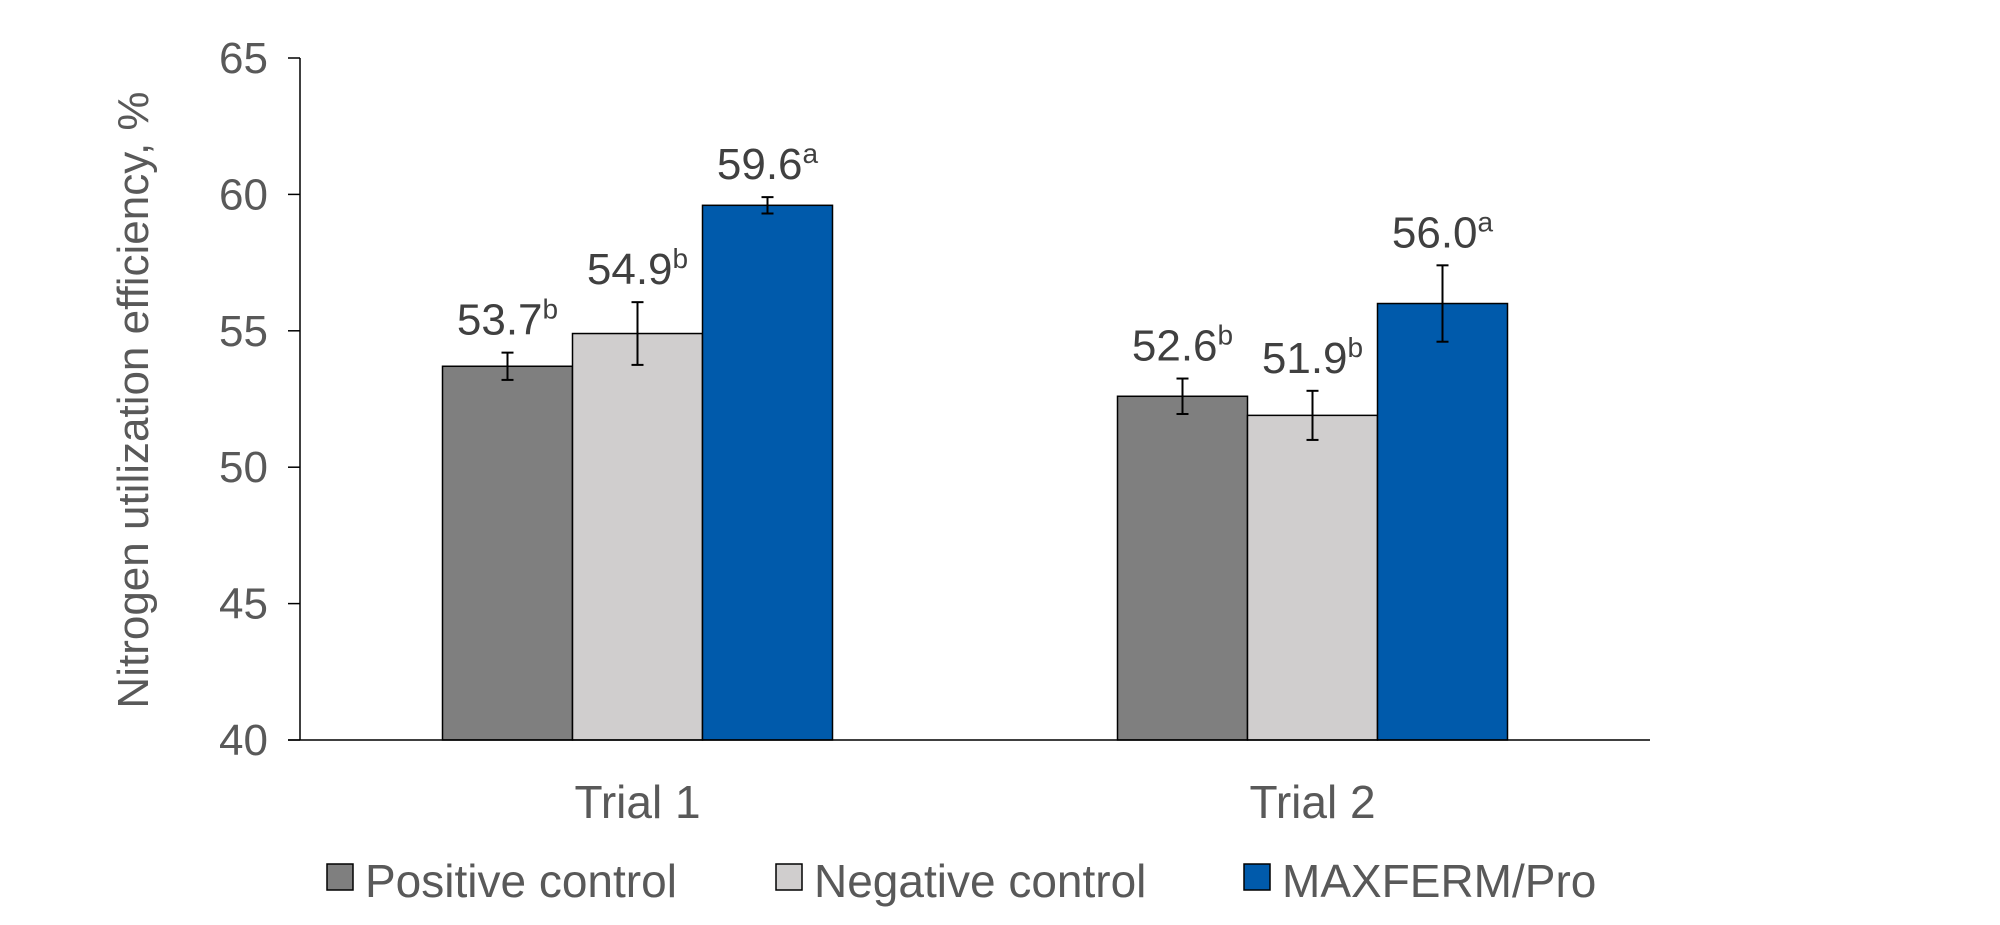 The image size is (2000, 925). Describe the element at coordinates (1312, 802) in the screenshot. I see `category-label: Trial 2` at that location.